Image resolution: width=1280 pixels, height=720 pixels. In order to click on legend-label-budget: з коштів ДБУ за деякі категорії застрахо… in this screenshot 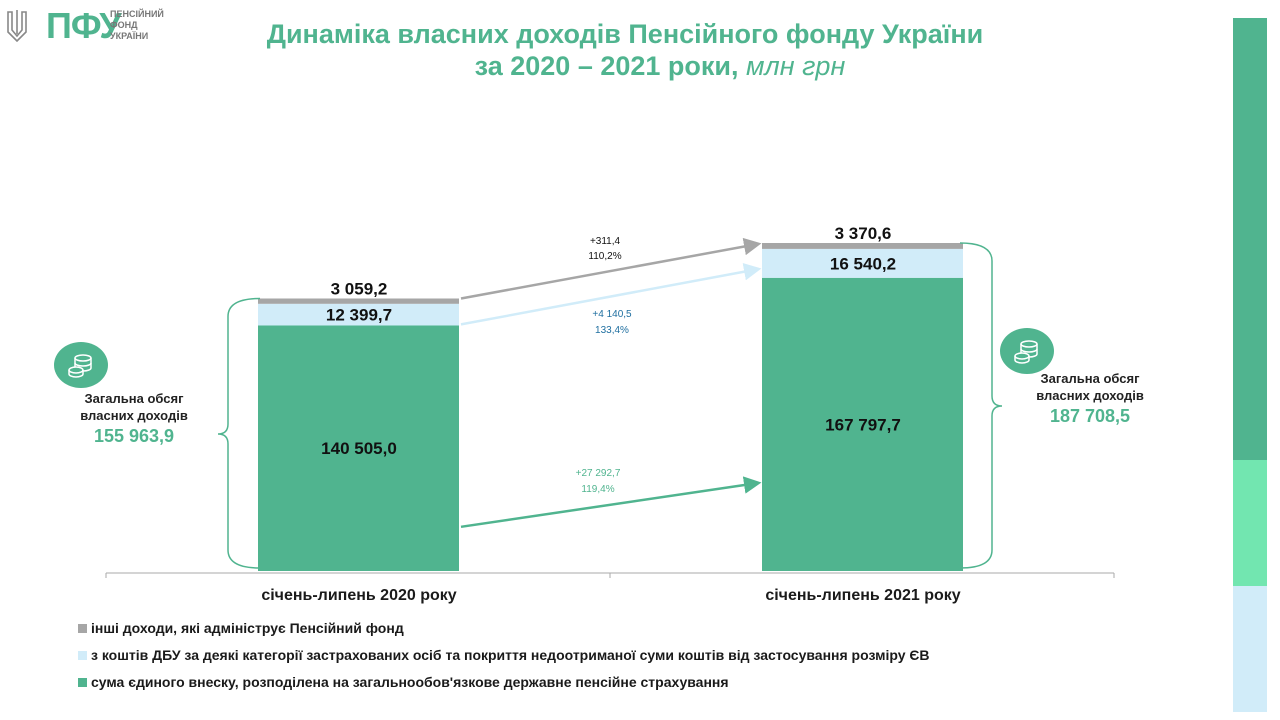, I will do `click(510, 655)`.